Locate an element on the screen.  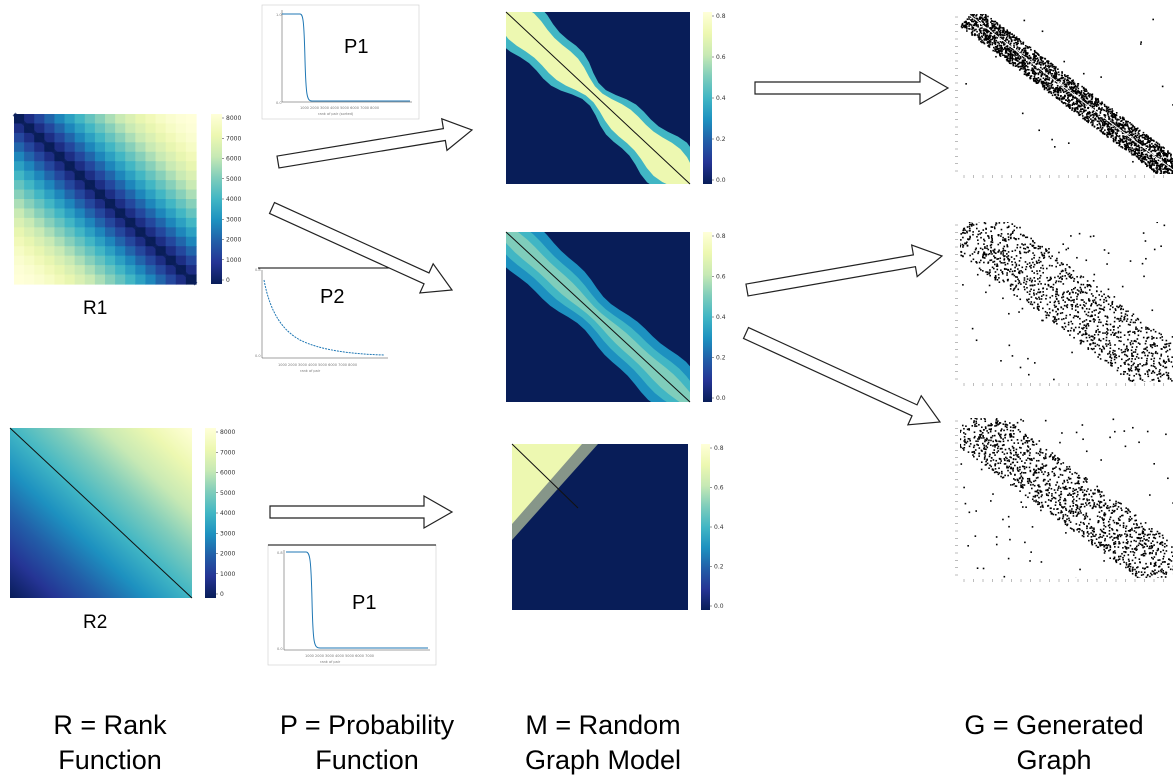
label-p2: P2 is located at coordinates (332, 297).